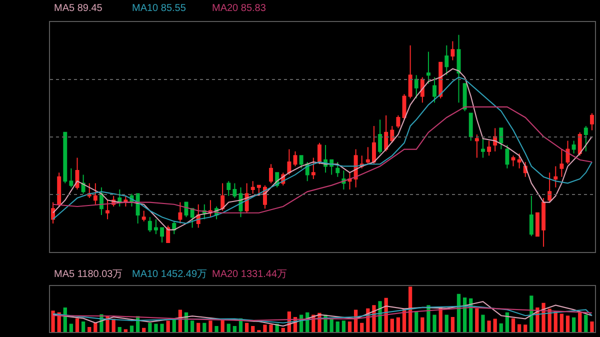 The height and width of the screenshot is (337, 600). Describe the element at coordinates (78, 8) in the screenshot. I see `text: MA5 89.45` at that location.